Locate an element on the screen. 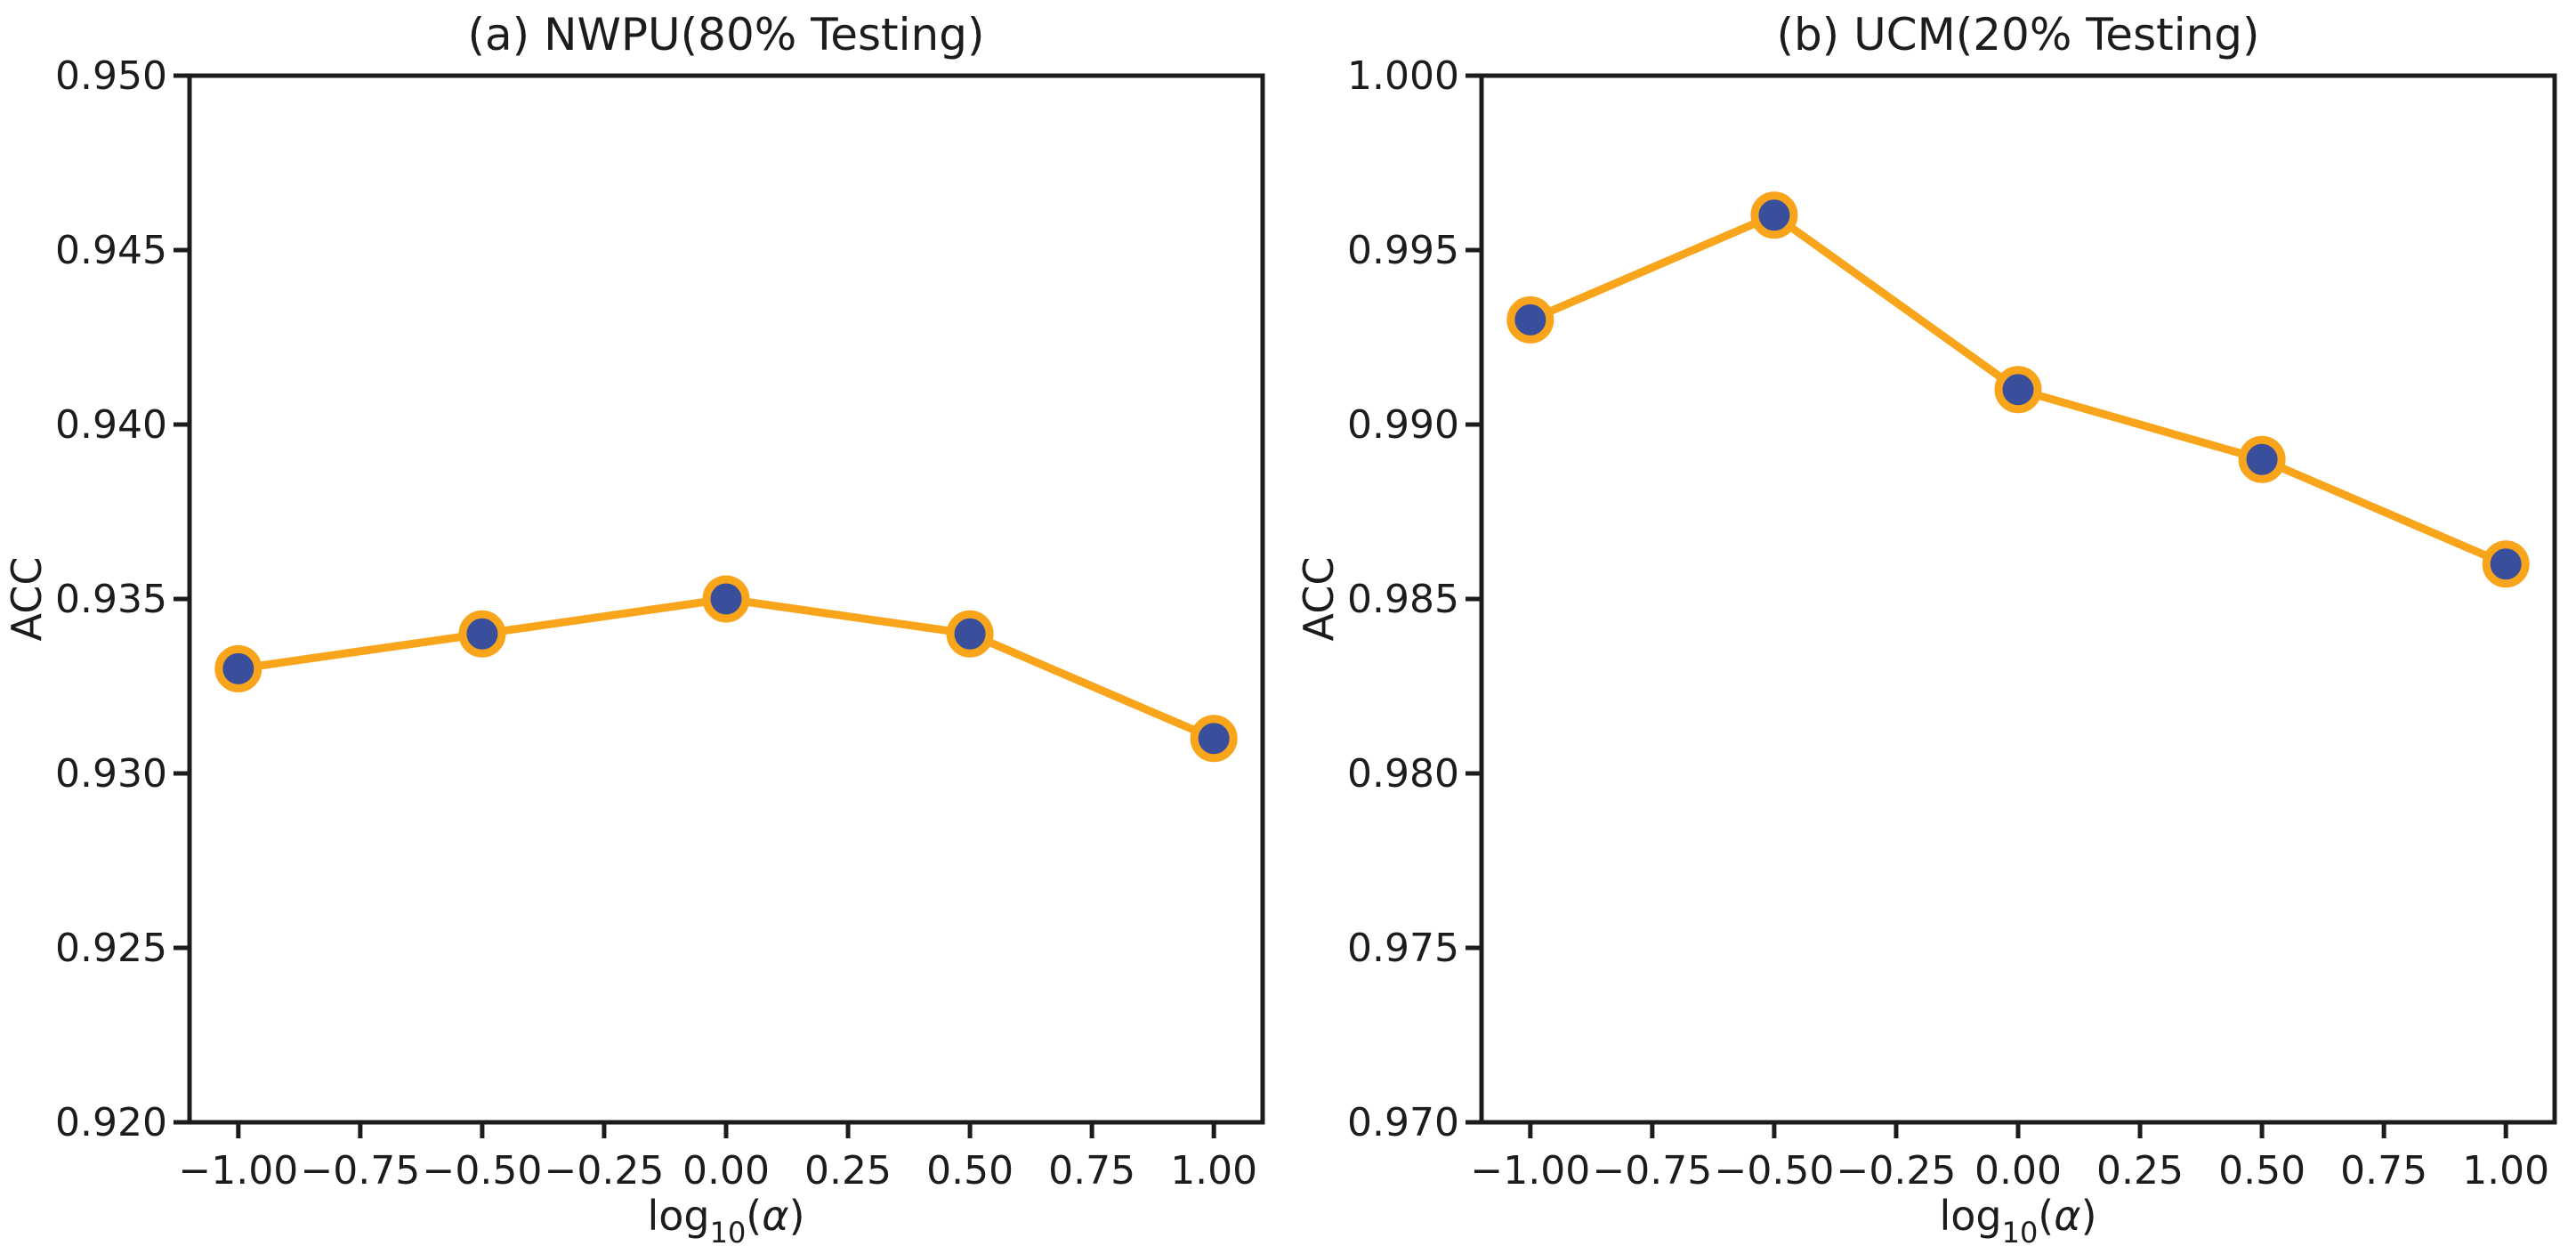 This screenshot has height=1246, width=2576. y-tick-label: 0.980 is located at coordinates (1403, 774).